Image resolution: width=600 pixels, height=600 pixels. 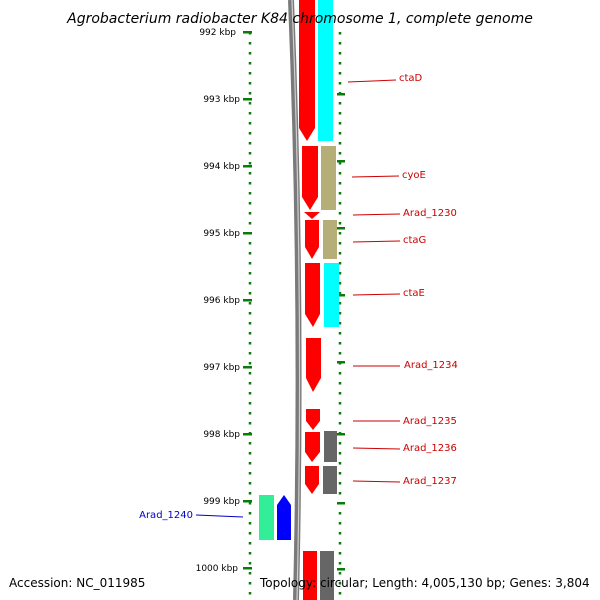 I want to click on cog-lane, so click(x=328, y=300).